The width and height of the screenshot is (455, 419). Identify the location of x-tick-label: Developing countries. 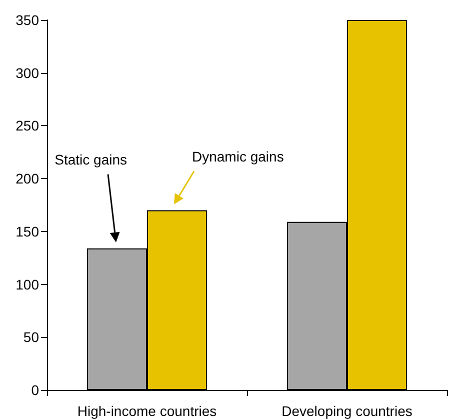
(347, 411).